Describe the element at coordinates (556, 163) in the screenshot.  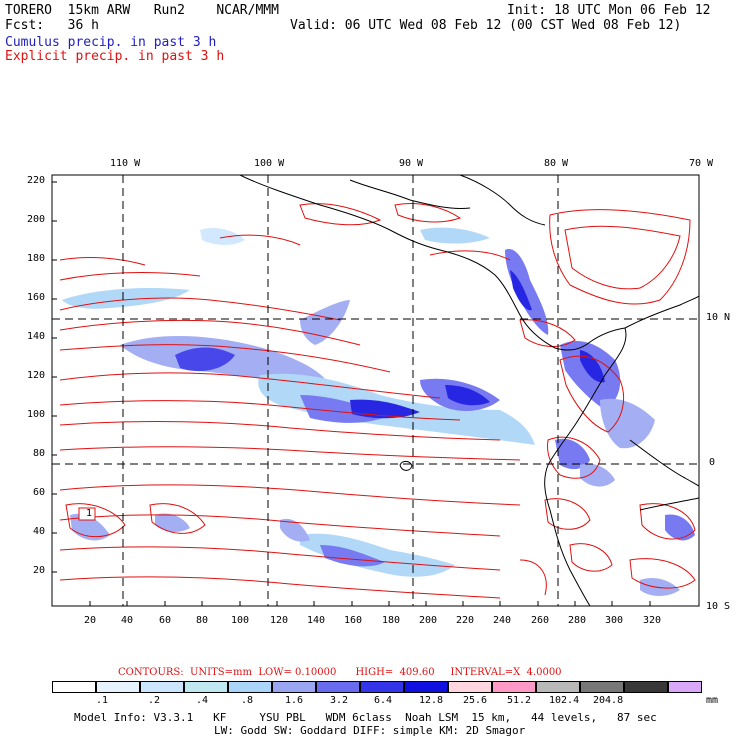
I see `lon-label-80w: 80 W` at that location.